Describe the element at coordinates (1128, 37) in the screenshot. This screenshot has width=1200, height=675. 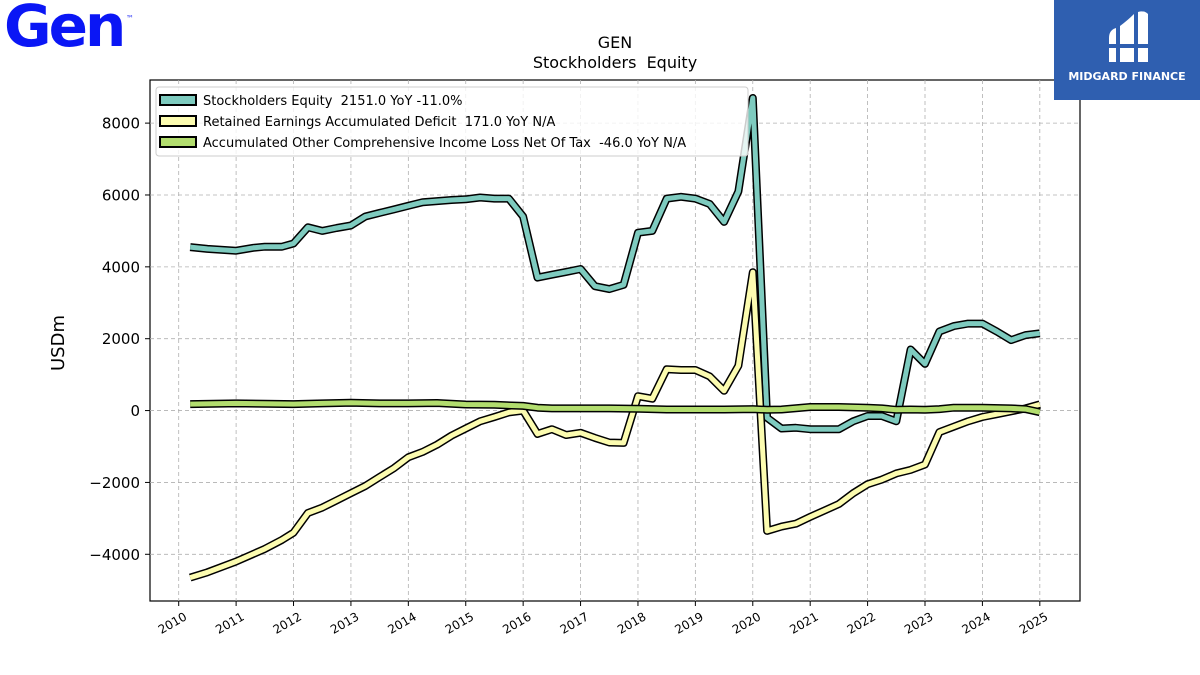
I see `midgard-emblem-icon` at that location.